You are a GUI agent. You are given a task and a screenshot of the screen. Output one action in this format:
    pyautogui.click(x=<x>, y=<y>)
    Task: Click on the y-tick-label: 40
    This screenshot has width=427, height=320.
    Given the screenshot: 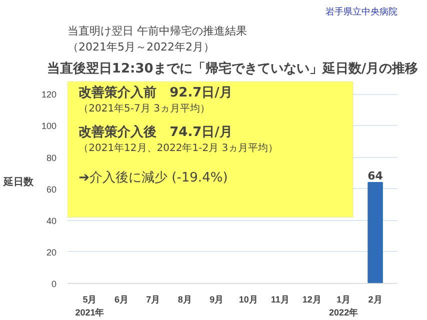 What is the action you would take?
    pyautogui.click(x=51, y=221)
    